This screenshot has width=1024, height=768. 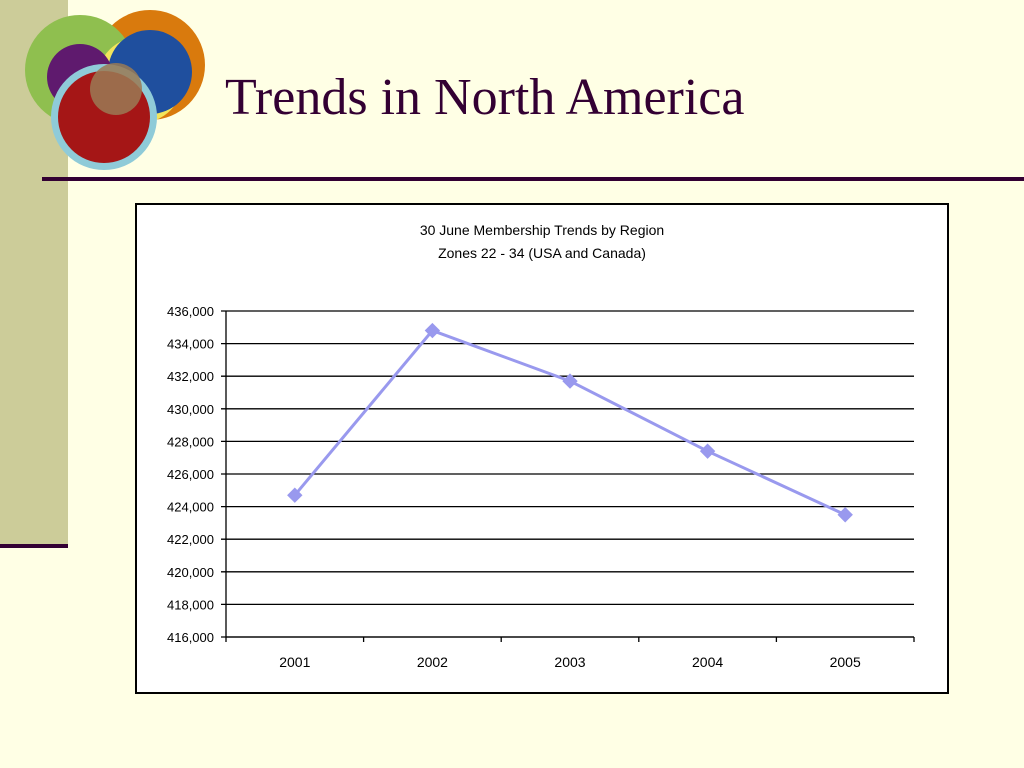 I want to click on y-tick-label: 430,000, so click(x=190, y=409).